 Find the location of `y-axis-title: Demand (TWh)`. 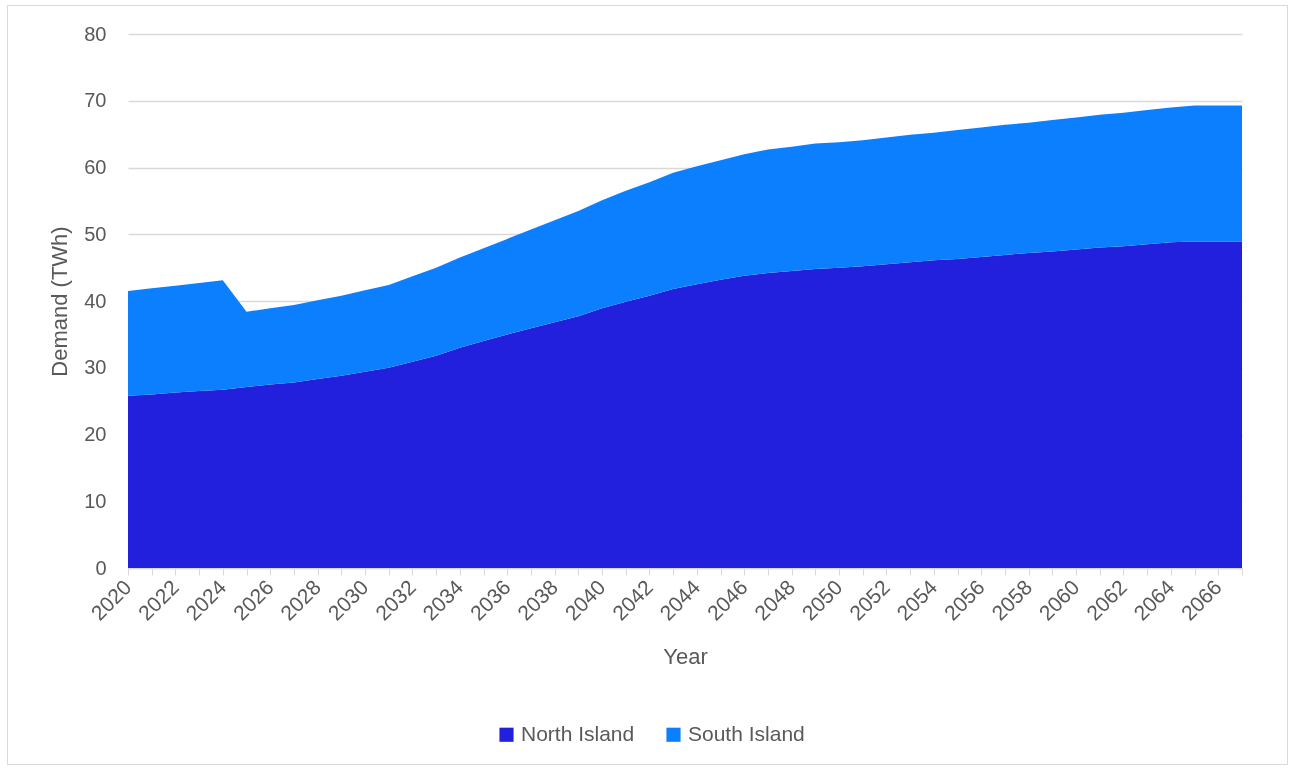

y-axis-title: Demand (TWh) is located at coordinates (60, 301).